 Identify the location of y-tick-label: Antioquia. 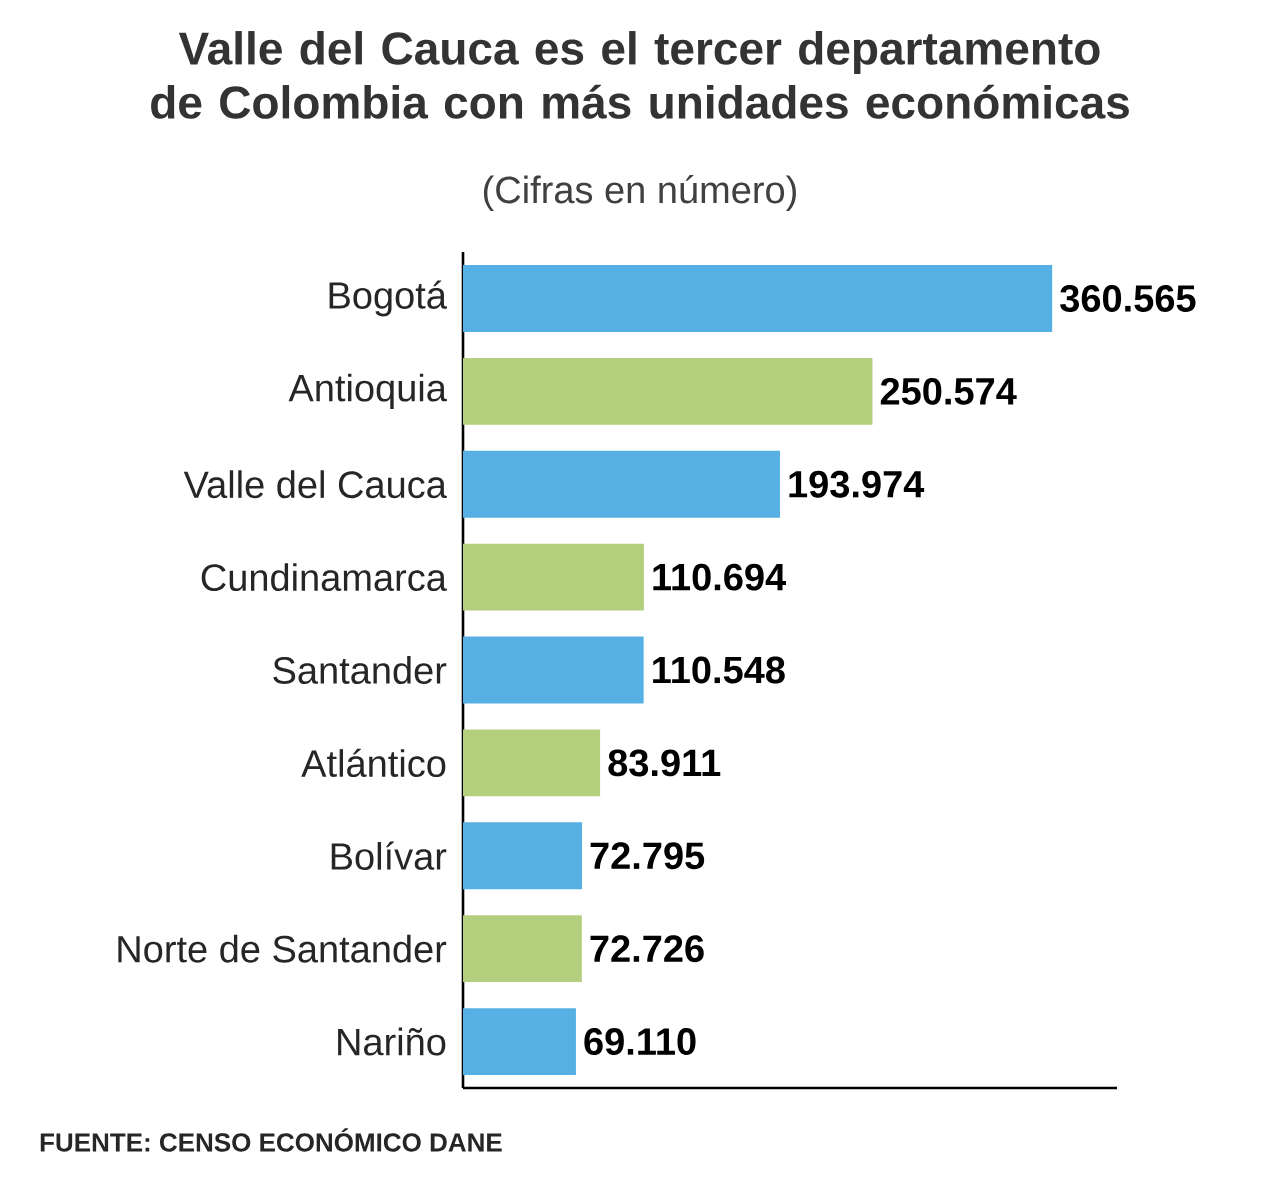
(367, 391).